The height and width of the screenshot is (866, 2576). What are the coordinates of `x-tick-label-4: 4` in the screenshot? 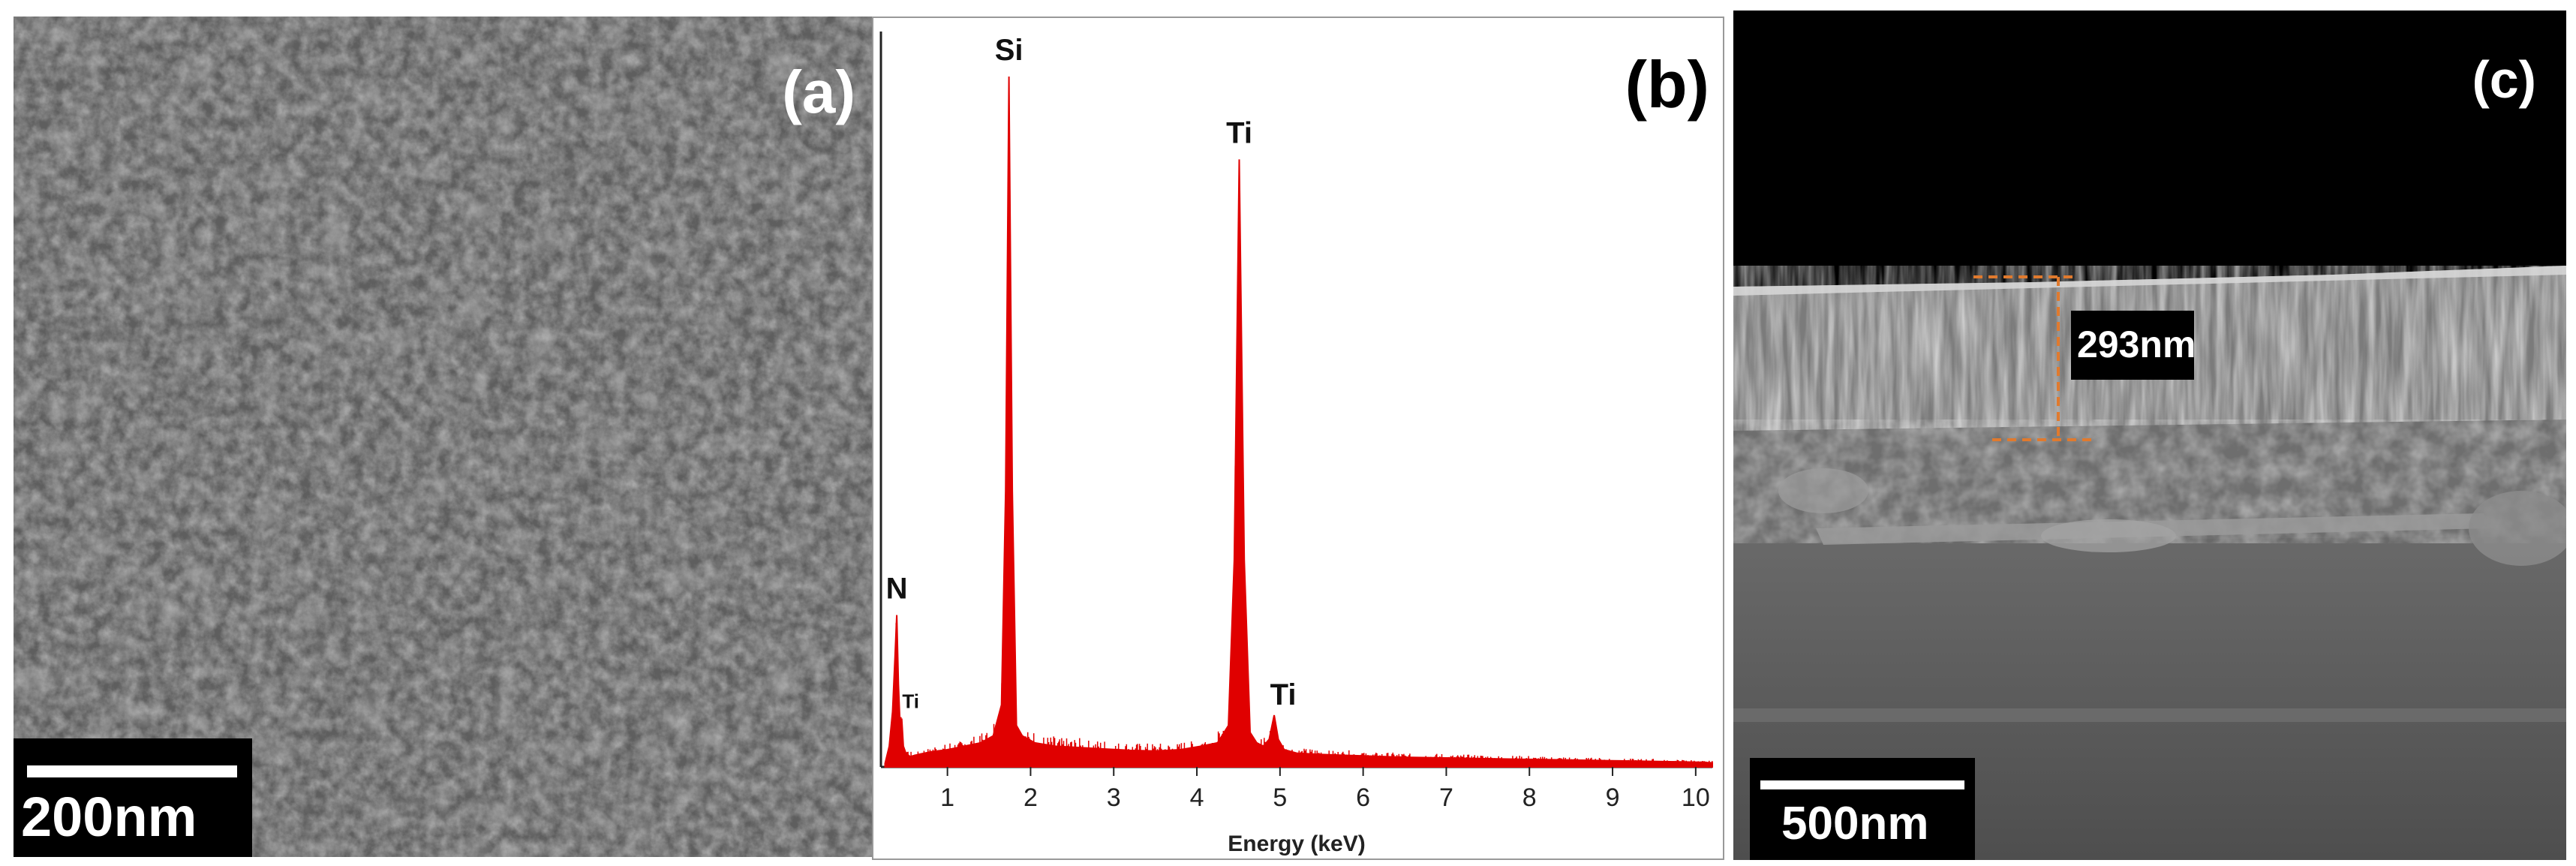 It's located at (1197, 797).